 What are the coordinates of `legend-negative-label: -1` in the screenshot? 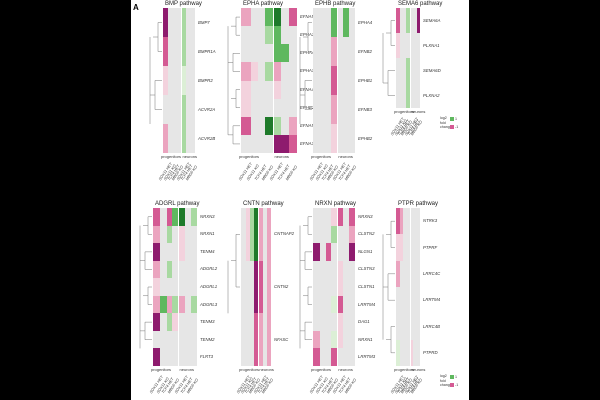 It's located at (457, 385).